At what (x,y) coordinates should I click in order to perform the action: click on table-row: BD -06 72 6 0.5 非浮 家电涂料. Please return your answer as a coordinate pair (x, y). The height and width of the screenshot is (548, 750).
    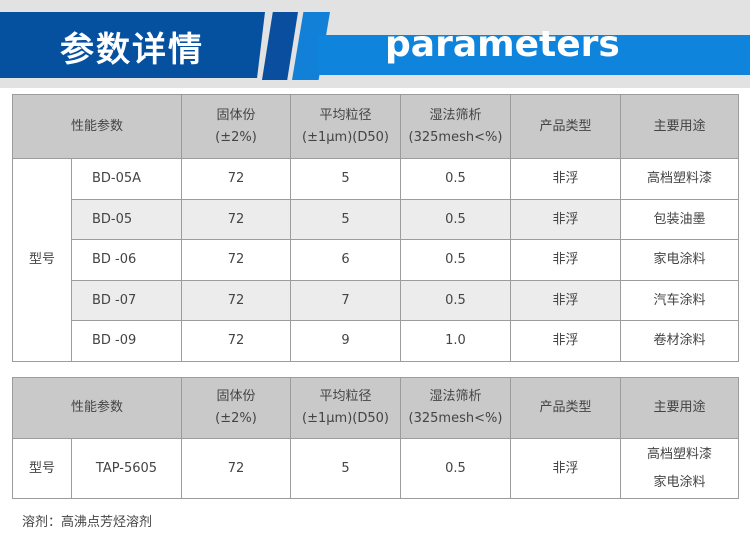
    Looking at the image, I should click on (376, 260).